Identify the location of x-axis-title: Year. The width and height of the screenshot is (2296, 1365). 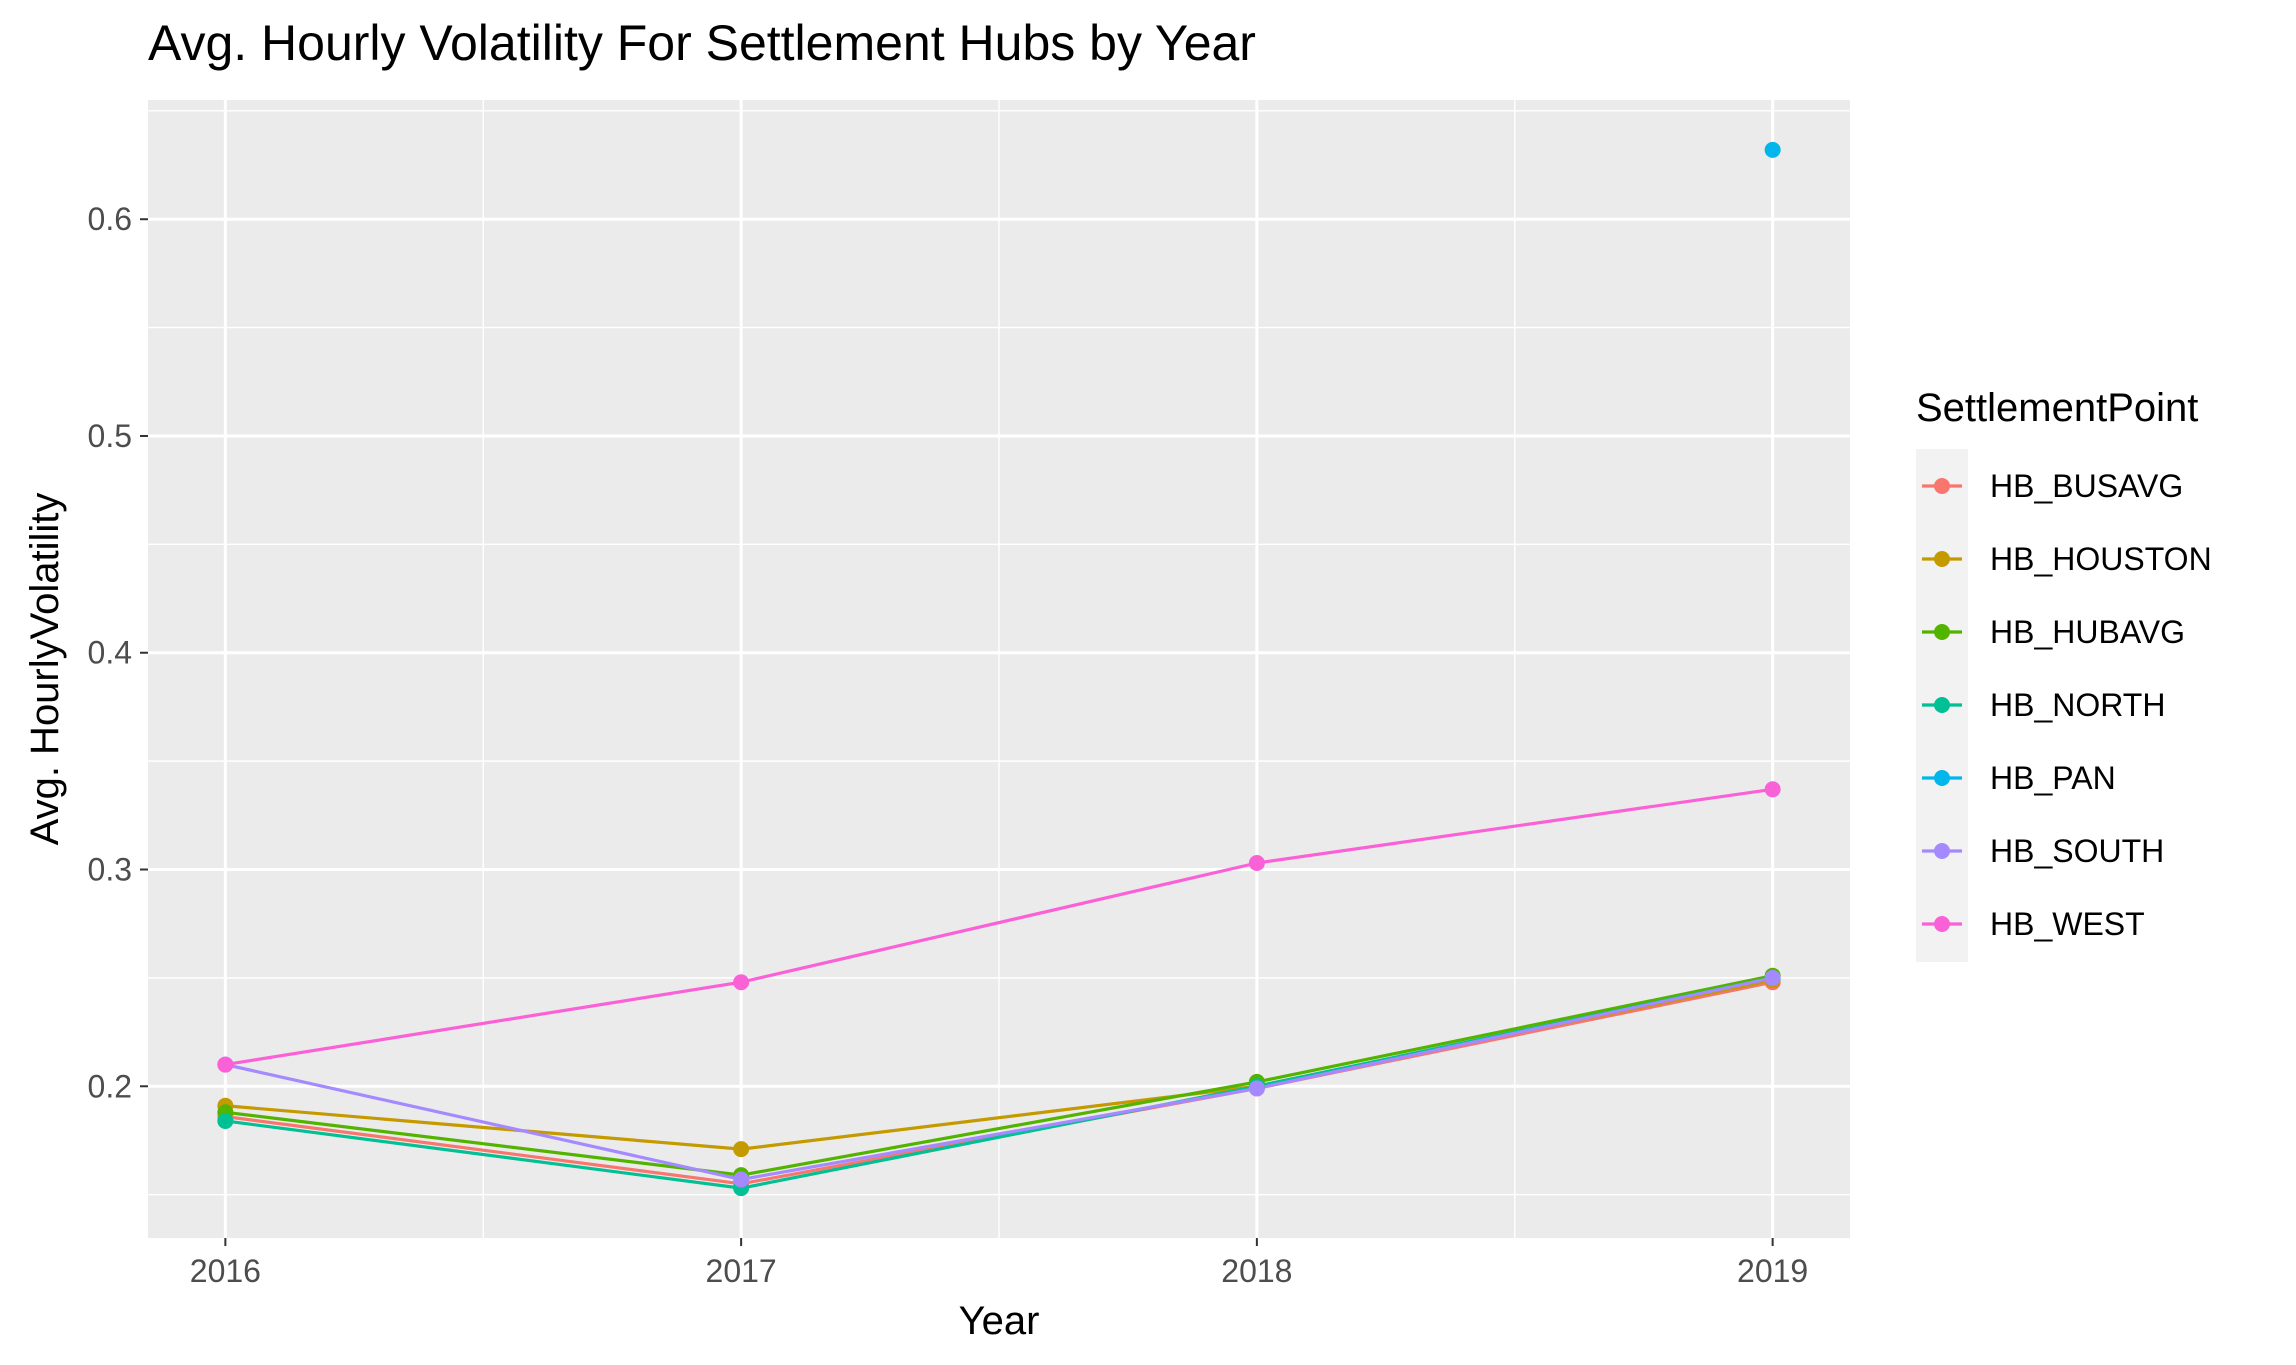
(999, 1321).